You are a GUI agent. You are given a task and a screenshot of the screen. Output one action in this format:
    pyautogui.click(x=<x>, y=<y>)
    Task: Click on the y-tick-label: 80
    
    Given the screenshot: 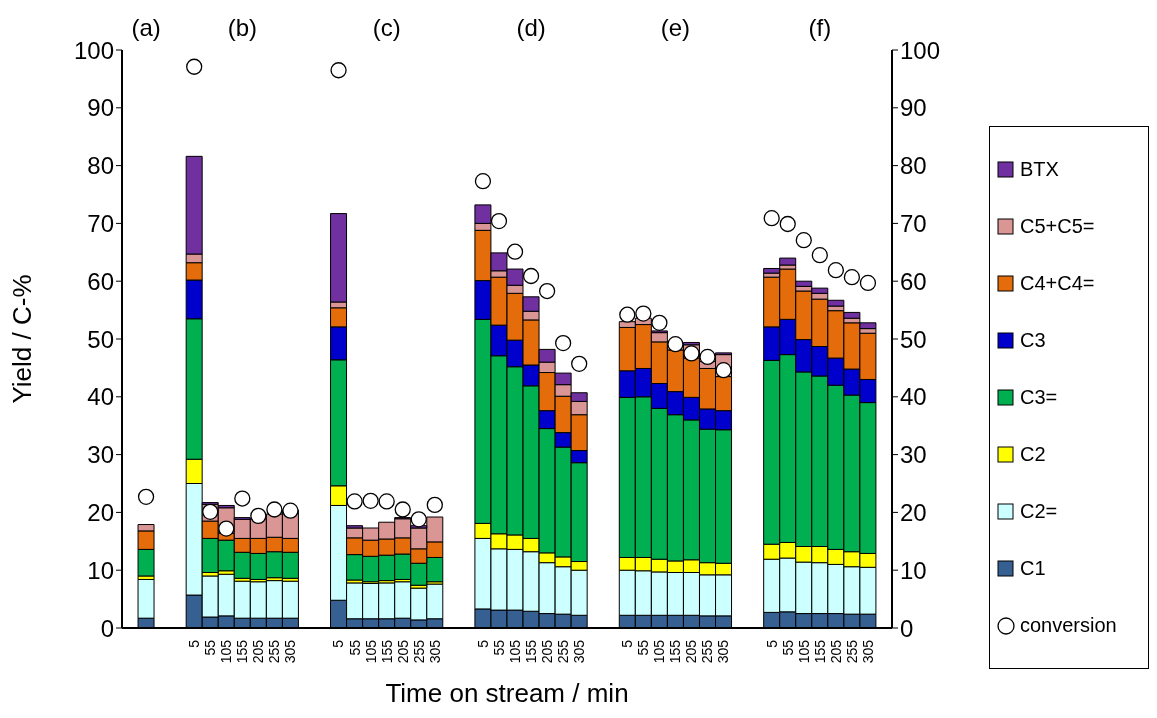 What is the action you would take?
    pyautogui.click(x=100, y=166)
    